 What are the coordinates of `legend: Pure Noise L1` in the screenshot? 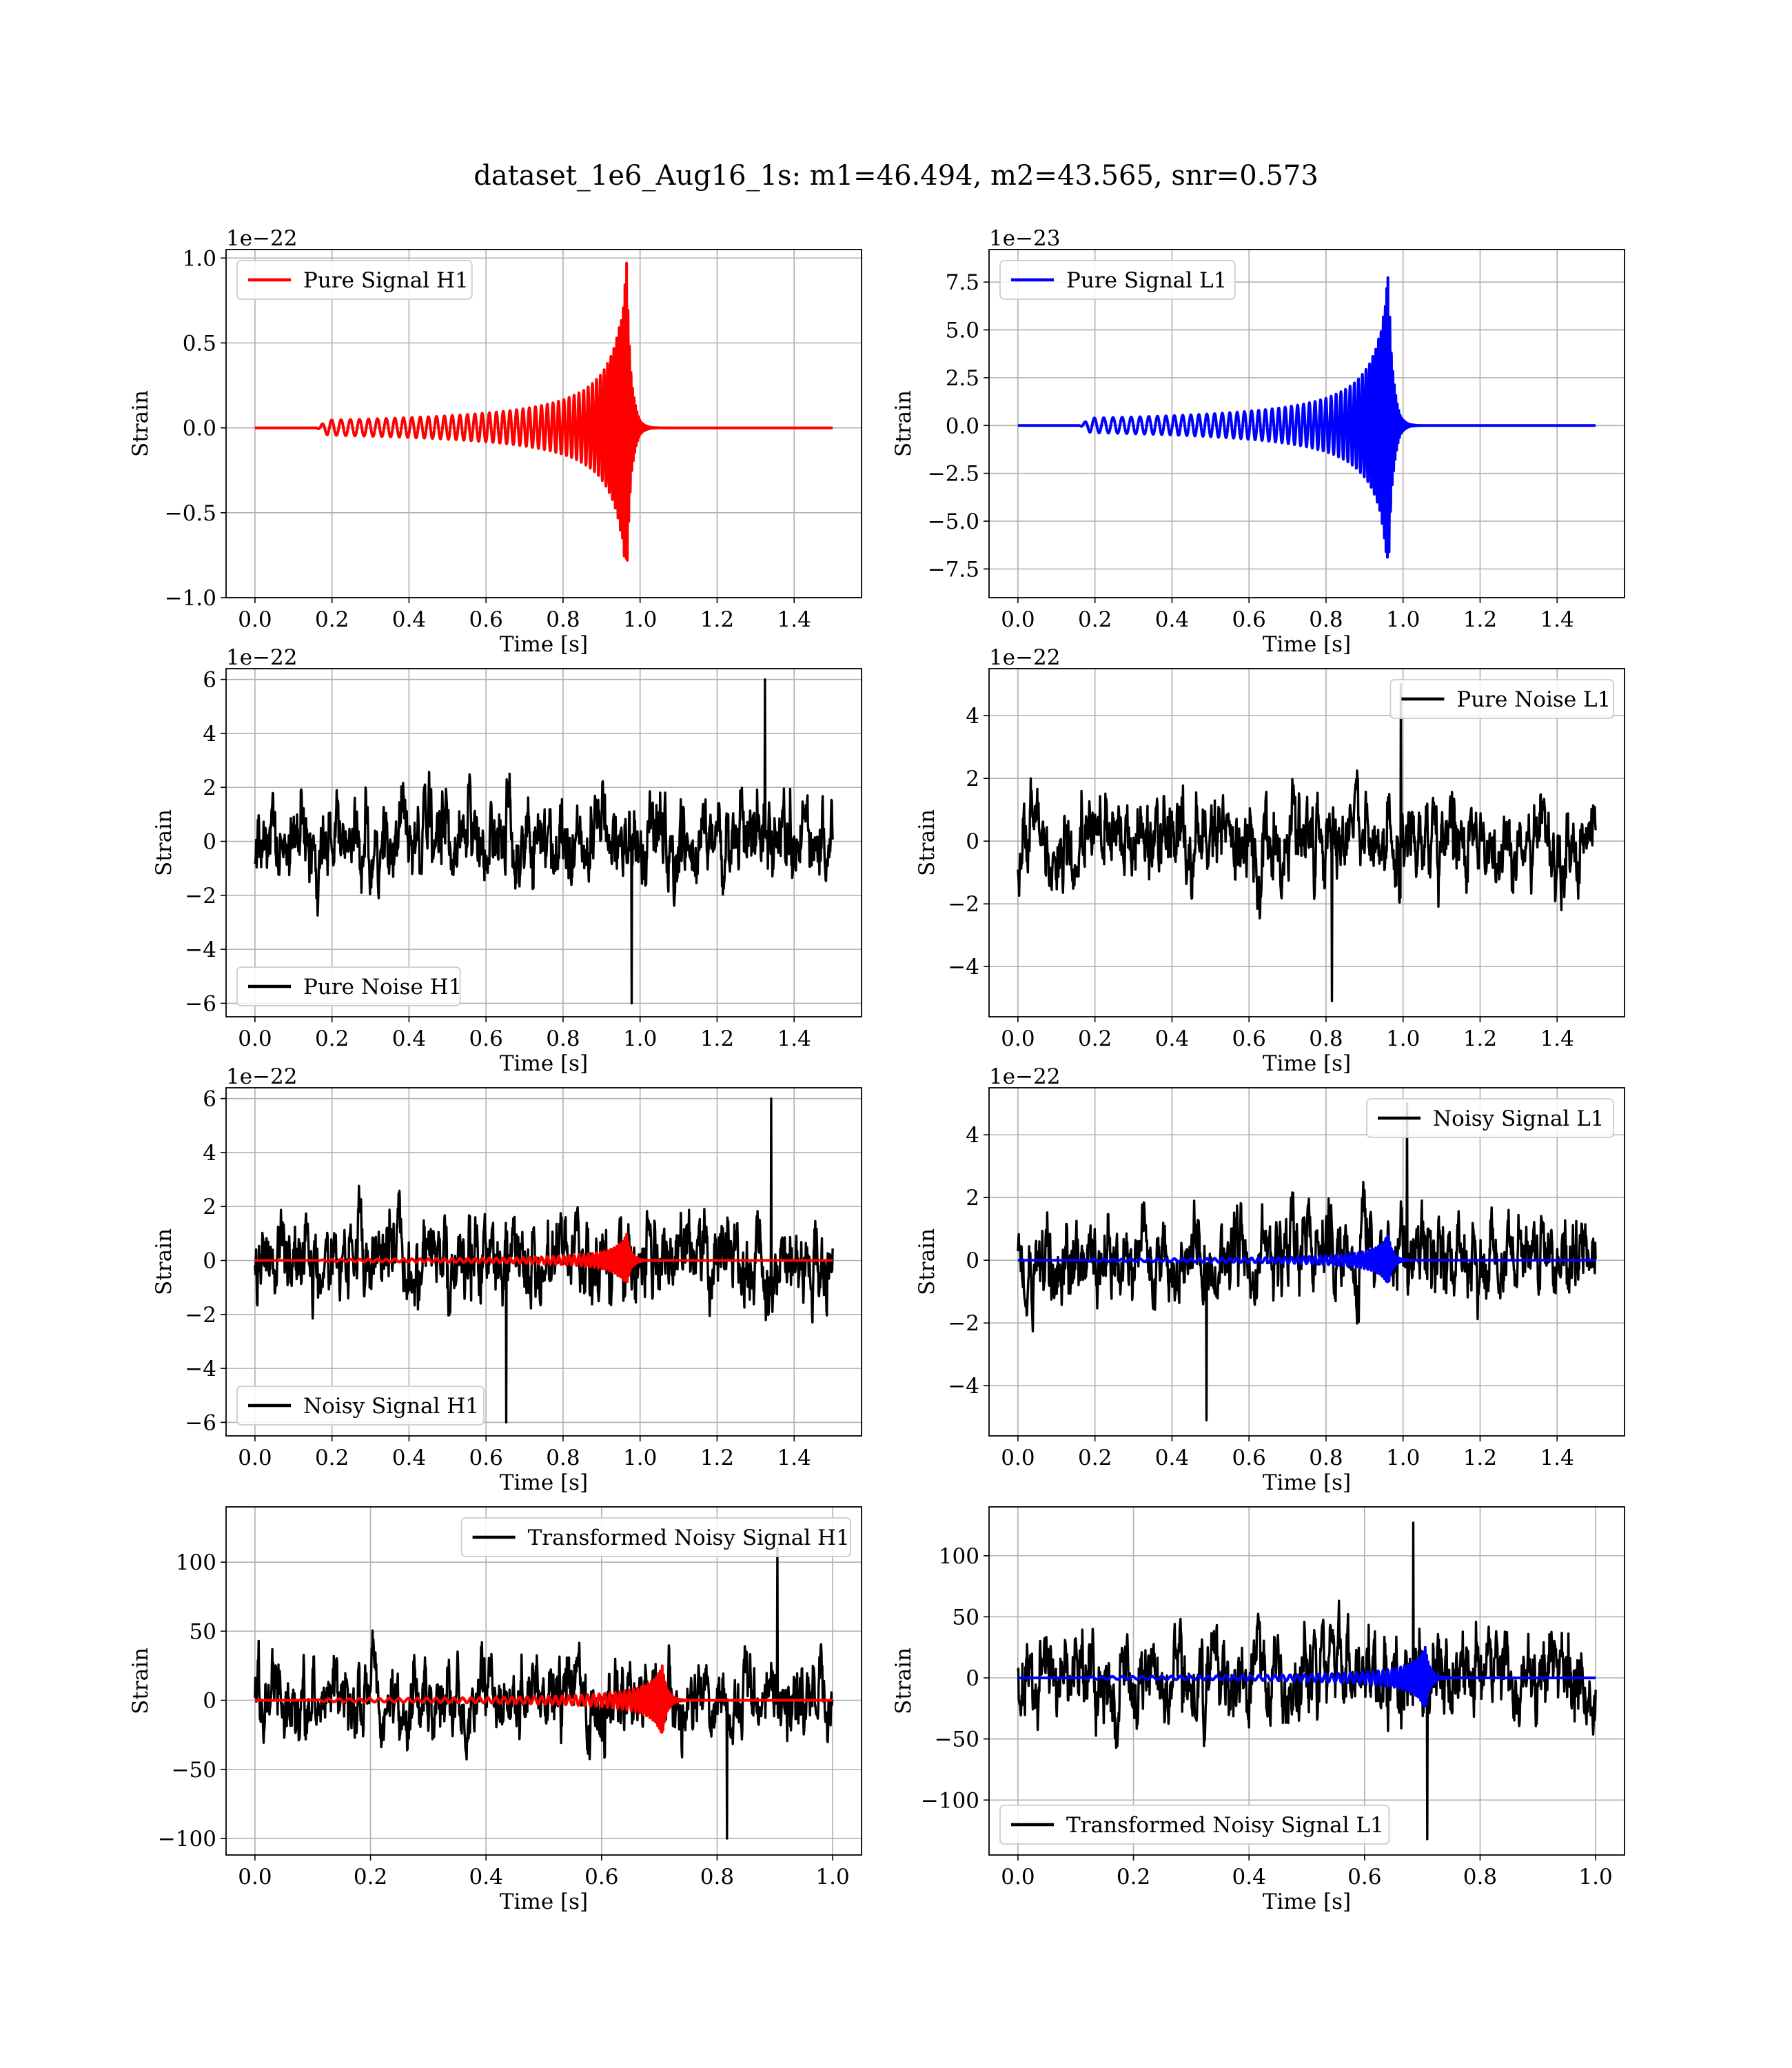 It's located at (1501, 699).